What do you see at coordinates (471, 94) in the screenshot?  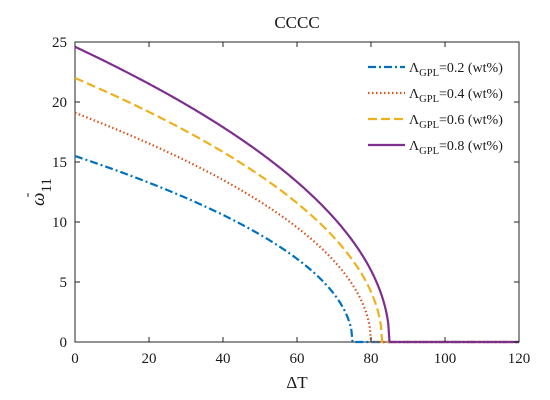 I see `legend-label-value: =0.4 (wt%)` at bounding box center [471, 94].